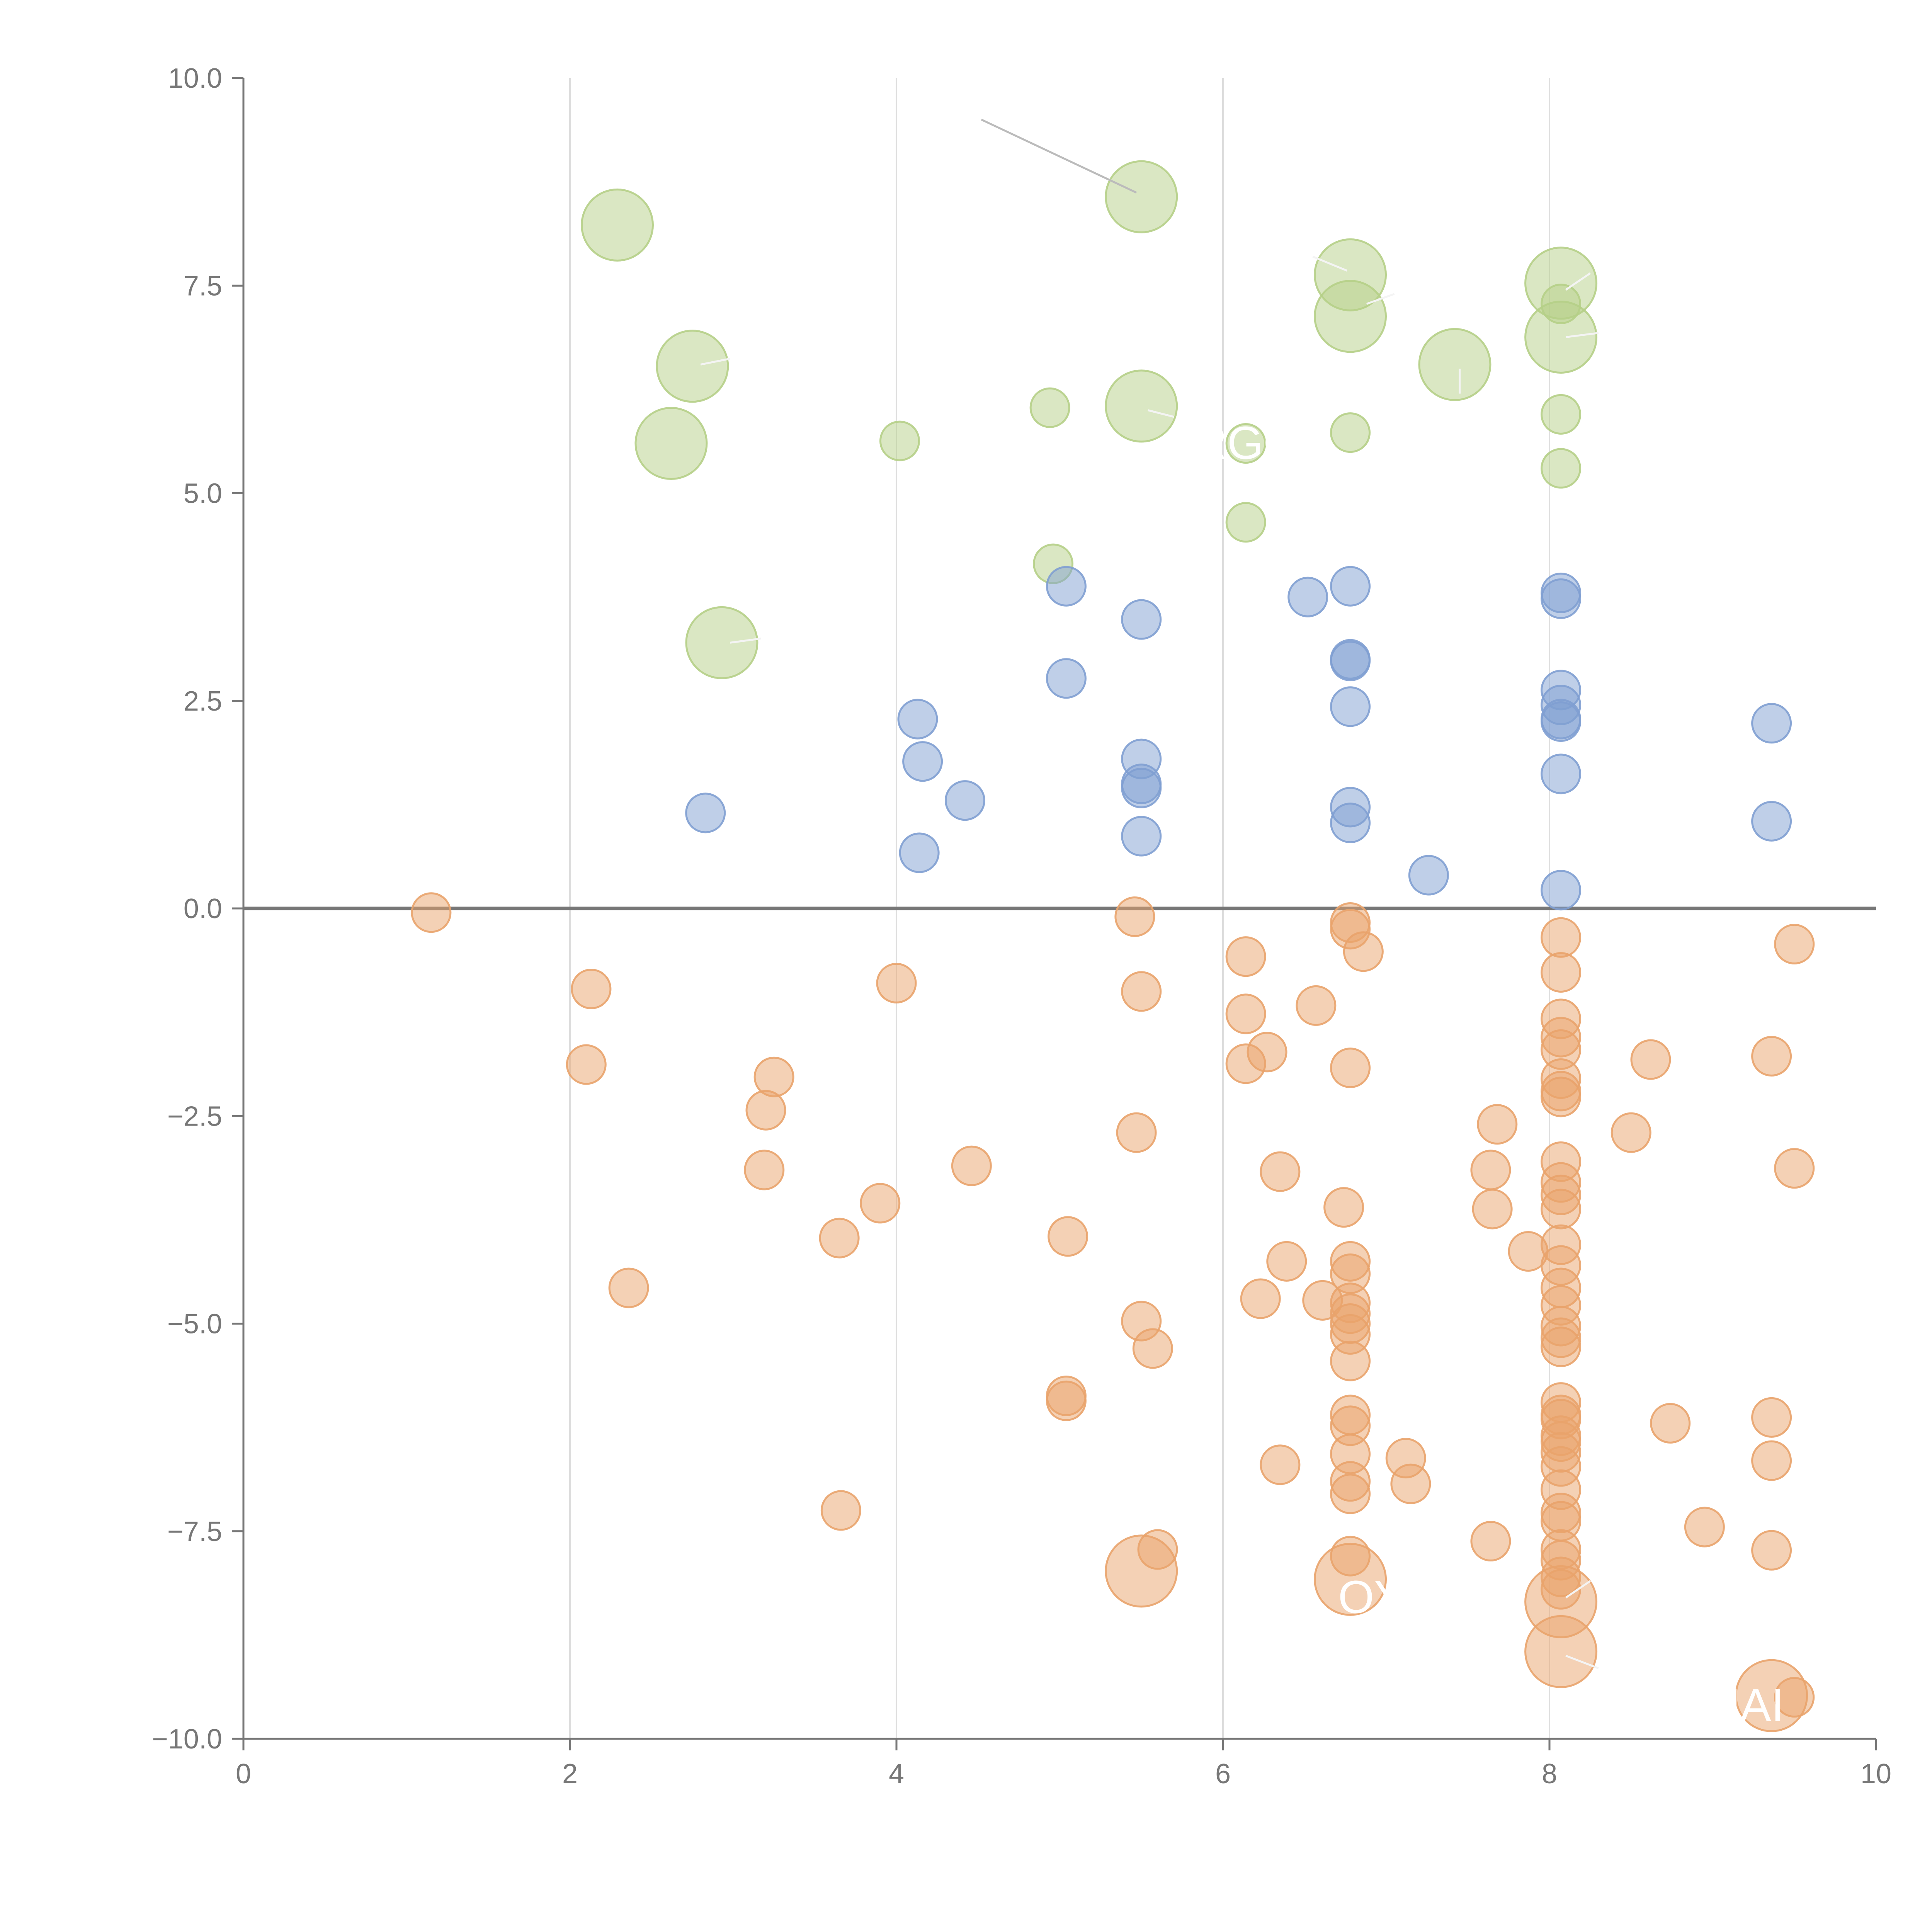 The image size is (1932, 1932). Describe the element at coordinates (187, 1740) in the screenshot. I see `y-tick-label: −10.0` at that location.